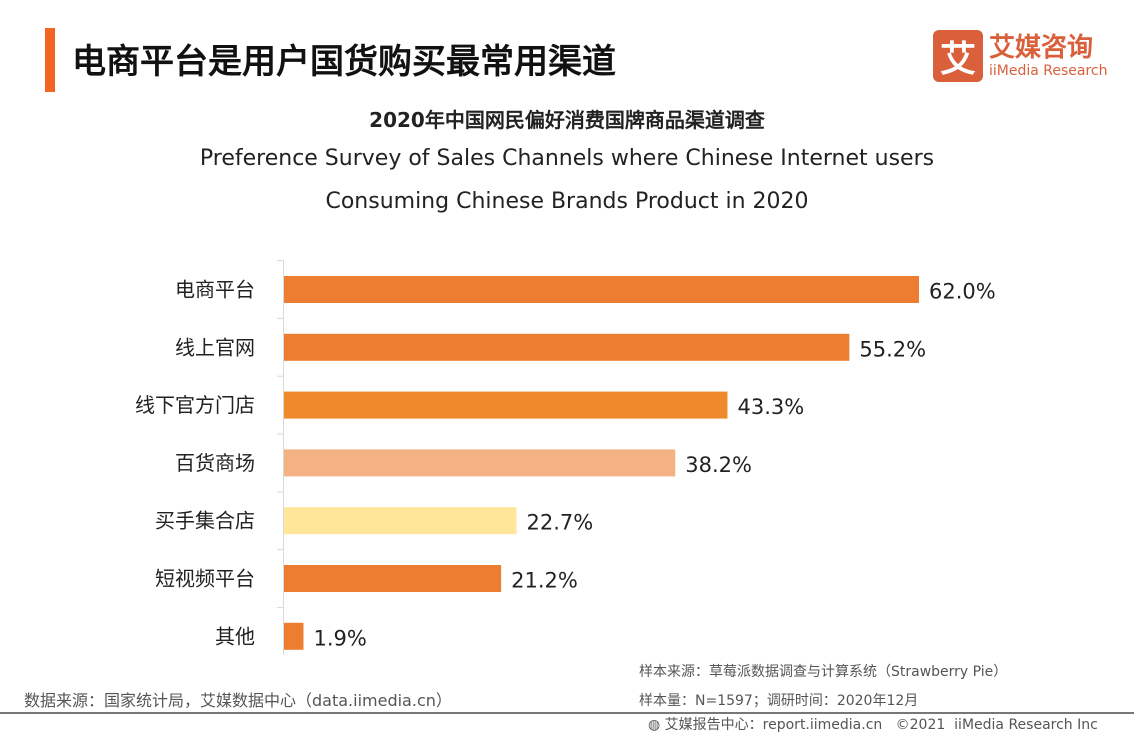  What do you see at coordinates (544, 581) in the screenshot?
I see `data-label: 21.2%` at bounding box center [544, 581].